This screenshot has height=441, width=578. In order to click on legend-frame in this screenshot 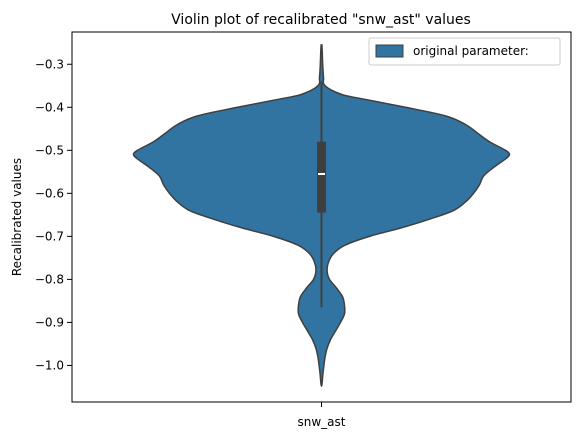, I will do `click(464, 51)`.